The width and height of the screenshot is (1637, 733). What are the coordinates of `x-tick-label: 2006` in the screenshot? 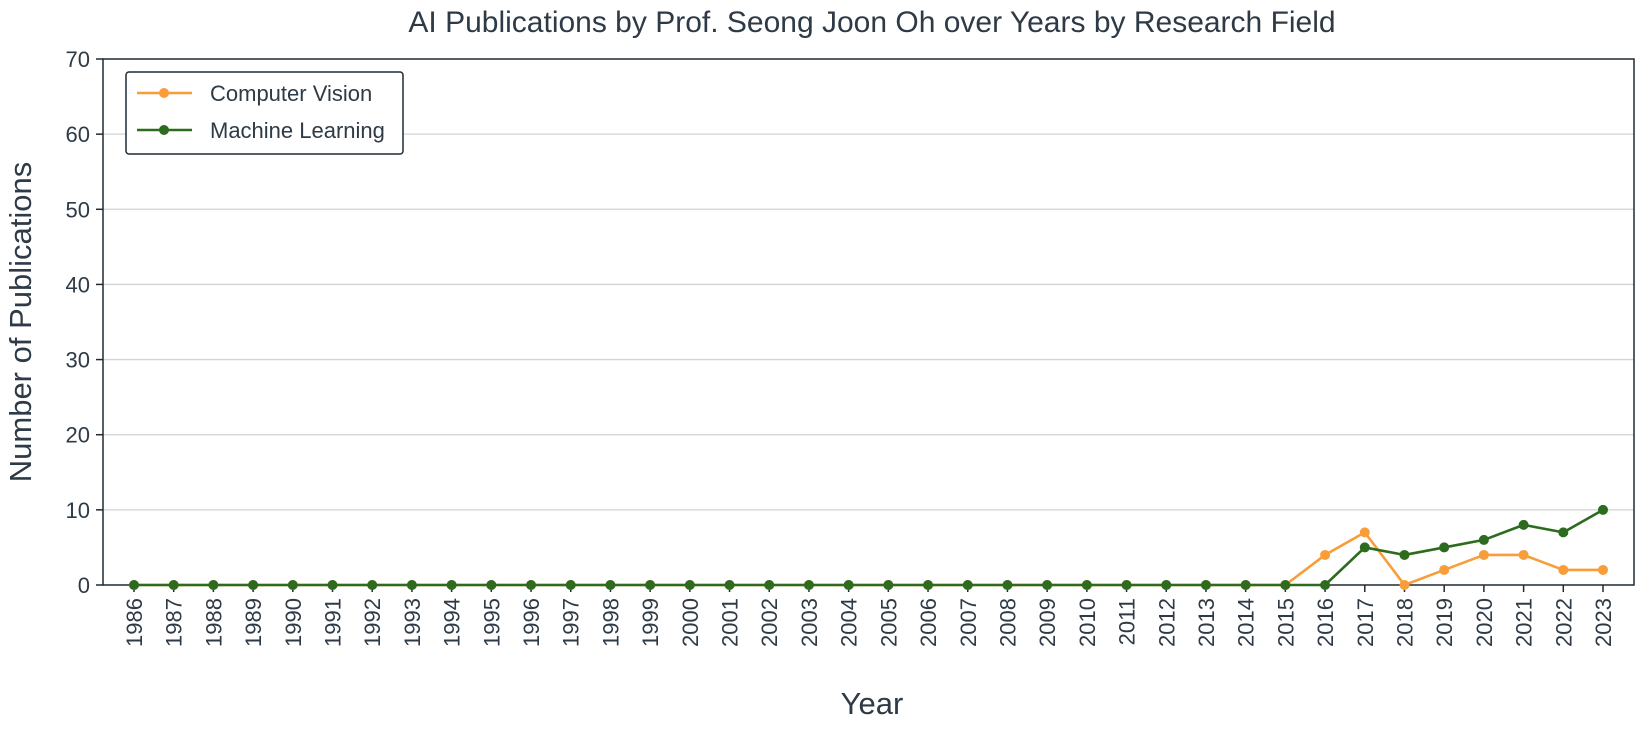 It's located at (928, 622).